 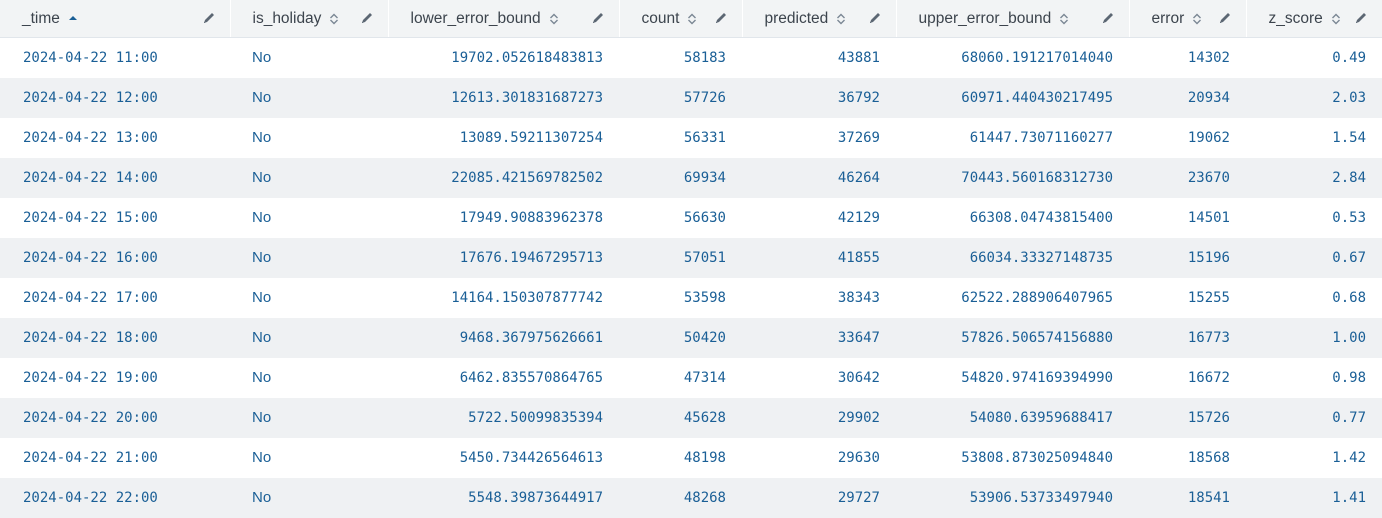 What do you see at coordinates (819, 378) in the screenshot?
I see `cell-predicted: 30642` at bounding box center [819, 378].